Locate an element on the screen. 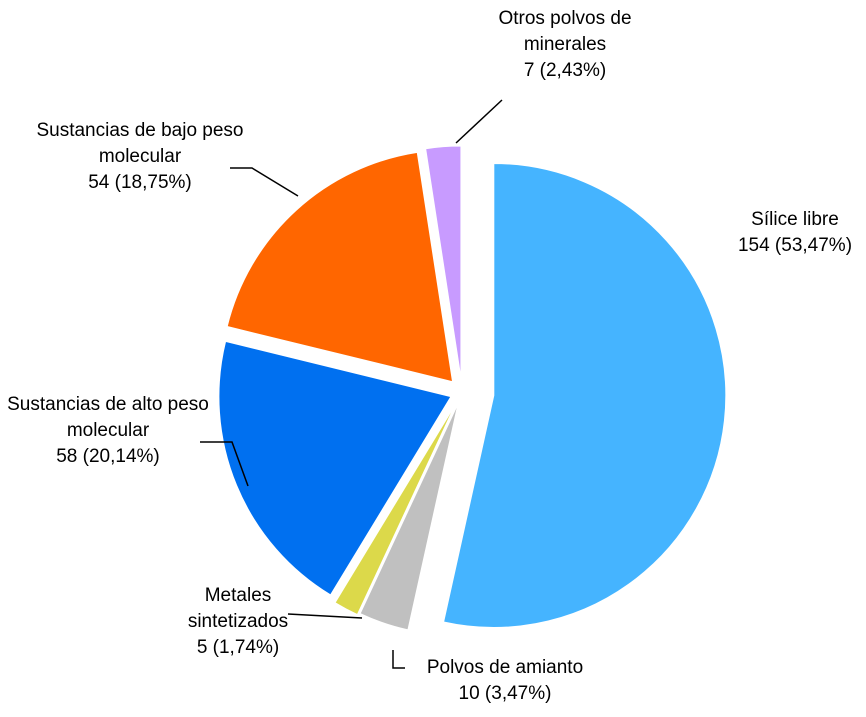 This screenshot has width=866, height=717. value-label: 7 (2,43%) is located at coordinates (565, 70).